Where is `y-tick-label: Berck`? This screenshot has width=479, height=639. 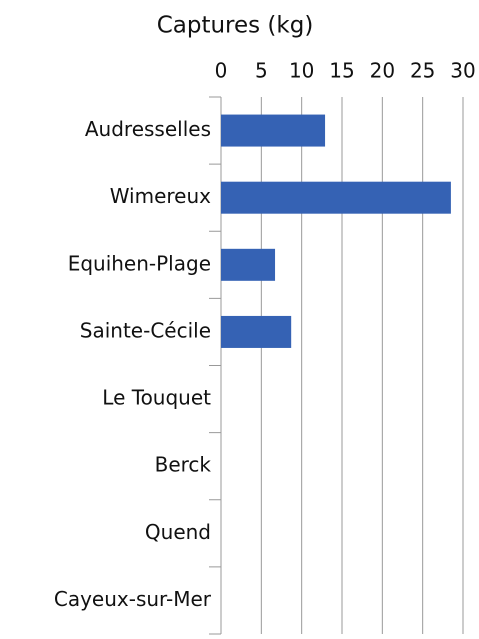
y-tick-label: Berck is located at coordinates (183, 465).